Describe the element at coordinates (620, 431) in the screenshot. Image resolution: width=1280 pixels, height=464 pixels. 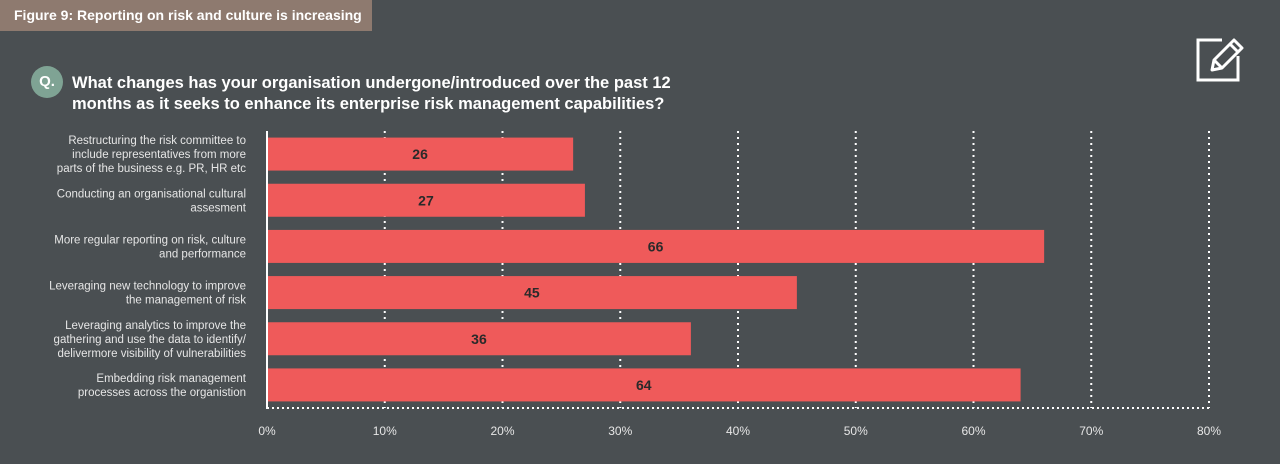
I see `x-tick-label-3: 30%` at that location.